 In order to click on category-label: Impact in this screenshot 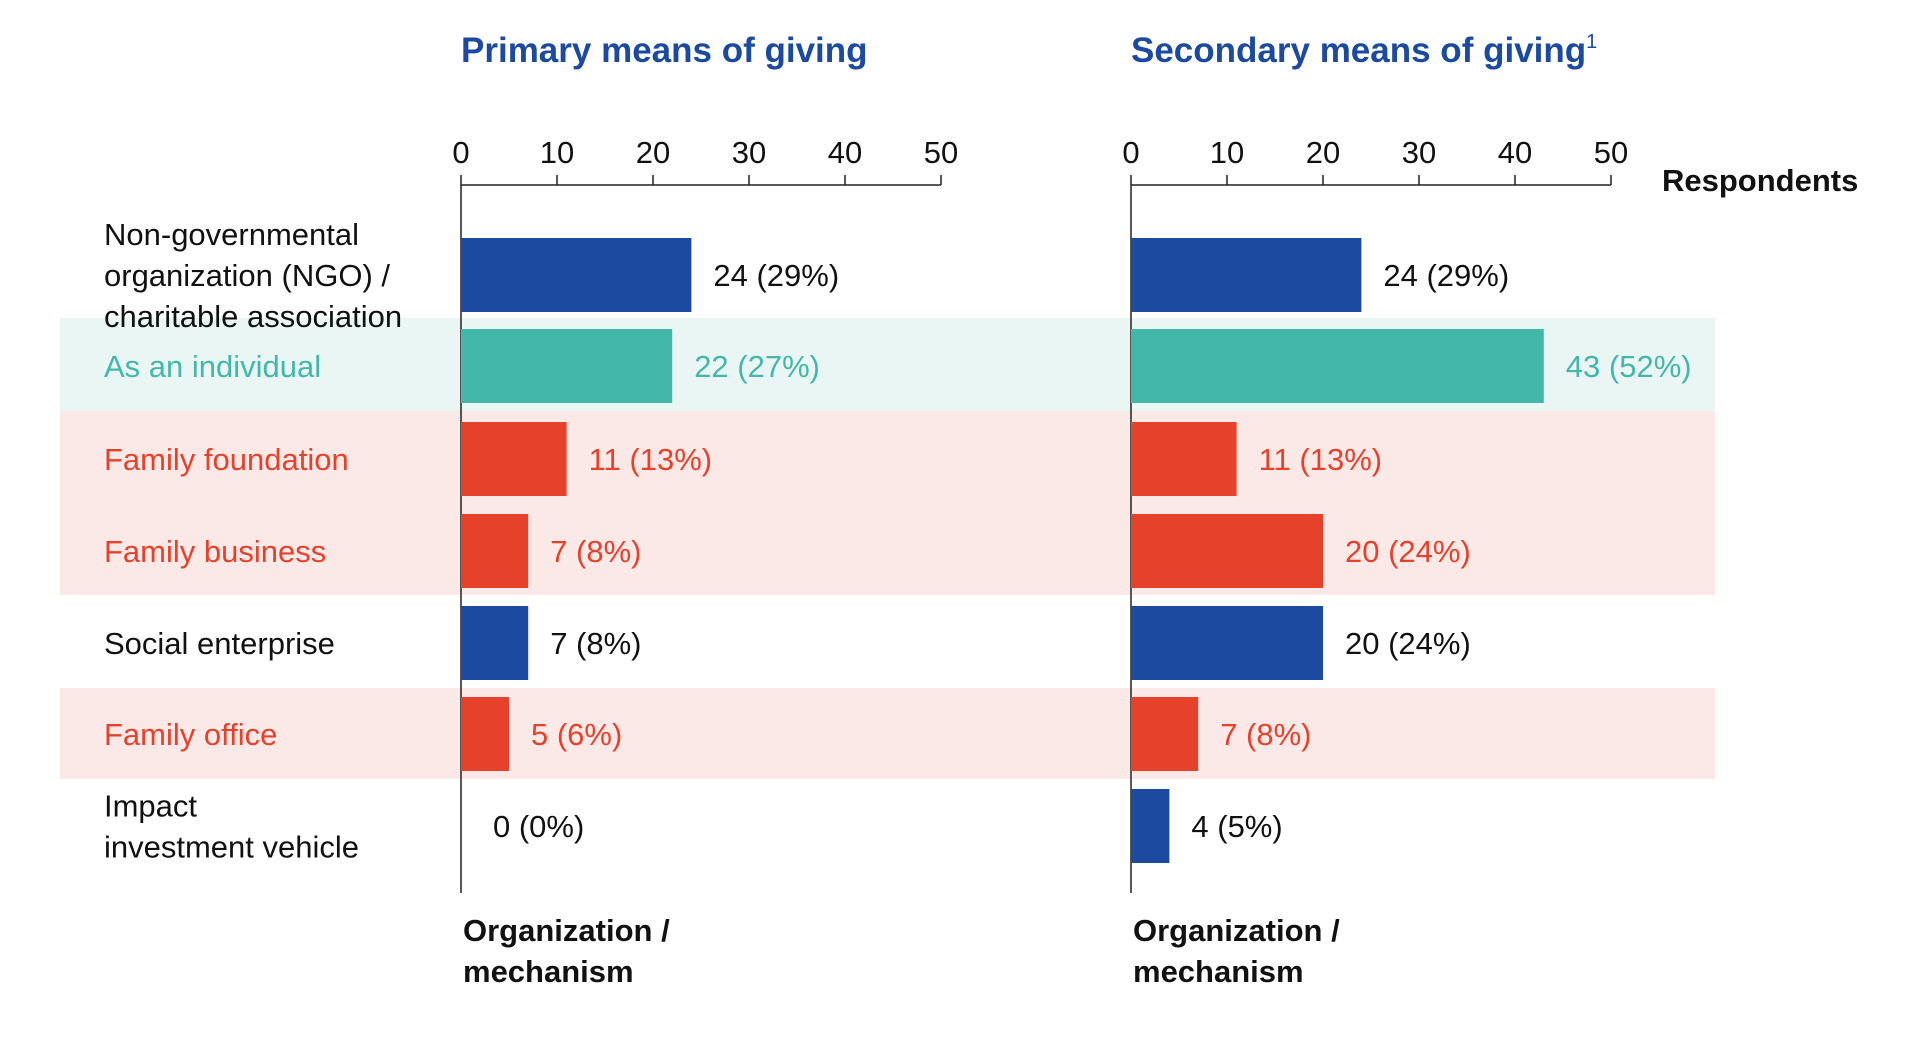, I will do `click(150, 806)`.